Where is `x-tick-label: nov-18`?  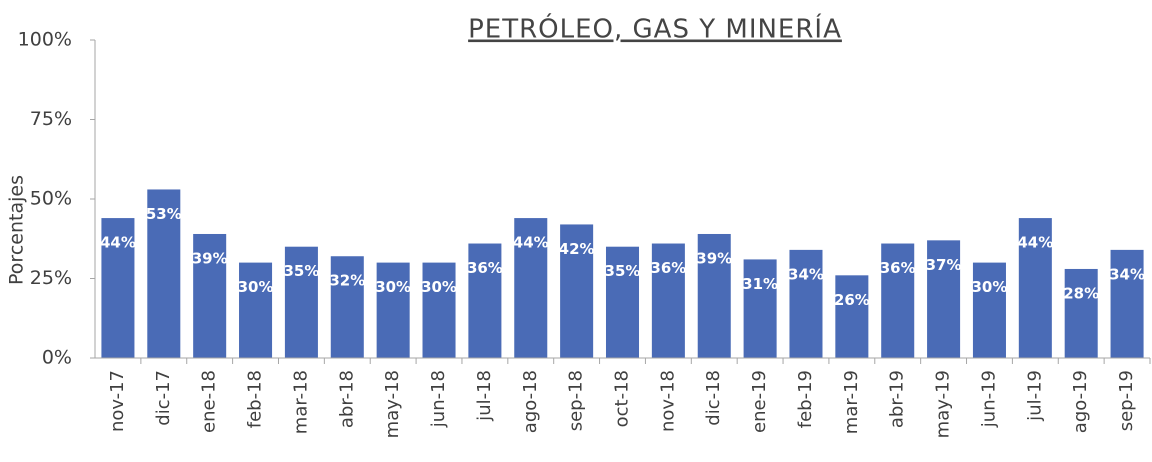
x-tick-label: nov-18 is located at coordinates (667, 401).